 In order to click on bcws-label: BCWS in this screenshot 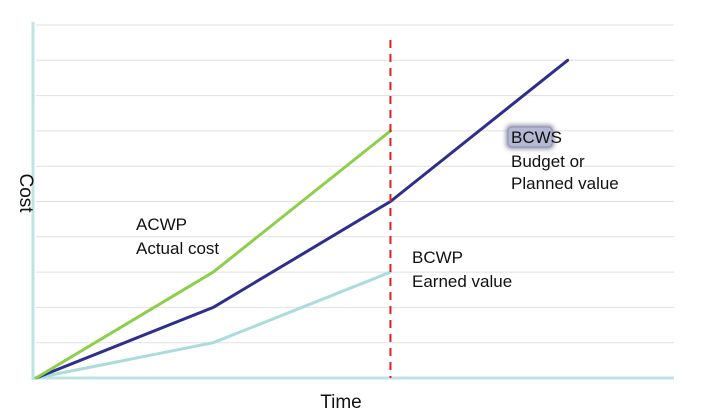, I will do `click(536, 137)`.